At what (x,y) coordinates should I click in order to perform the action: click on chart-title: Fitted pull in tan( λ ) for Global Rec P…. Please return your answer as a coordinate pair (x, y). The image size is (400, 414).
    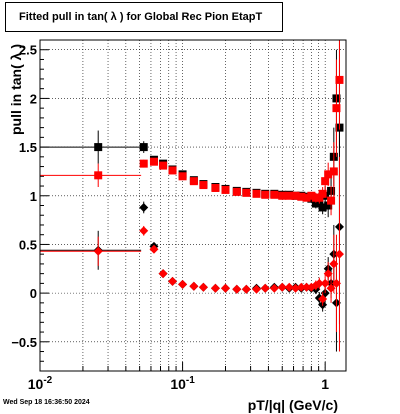
    Looking at the image, I should click on (144, 17).